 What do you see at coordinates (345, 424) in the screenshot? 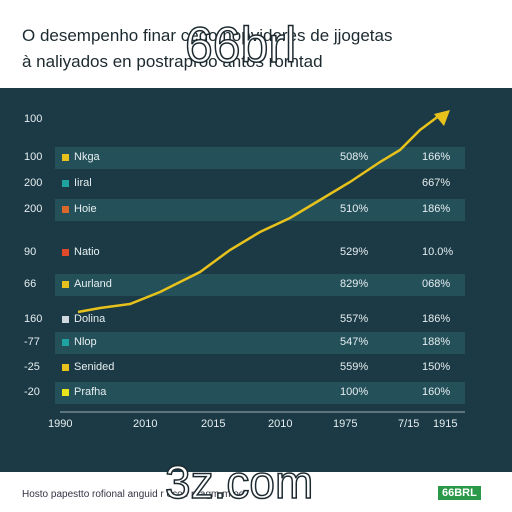
I see `x-label: 1975` at bounding box center [345, 424].